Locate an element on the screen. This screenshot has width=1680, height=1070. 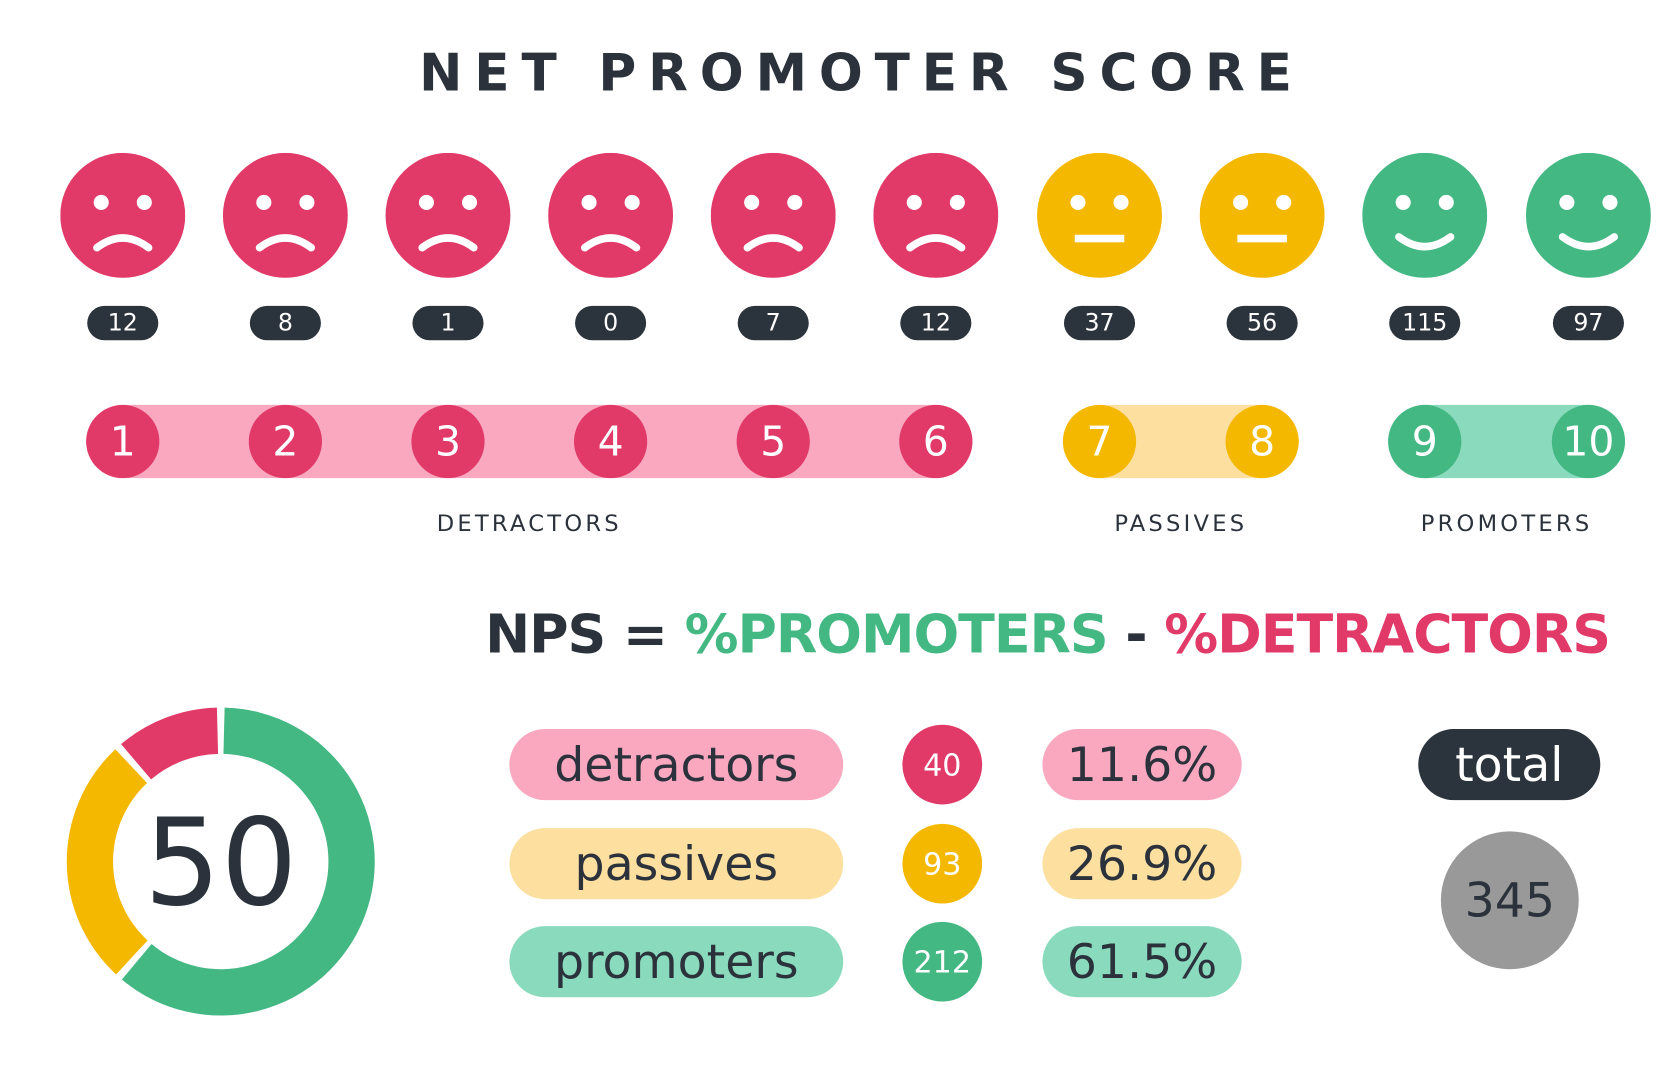
promoters-count: 212 is located at coordinates (942, 961).